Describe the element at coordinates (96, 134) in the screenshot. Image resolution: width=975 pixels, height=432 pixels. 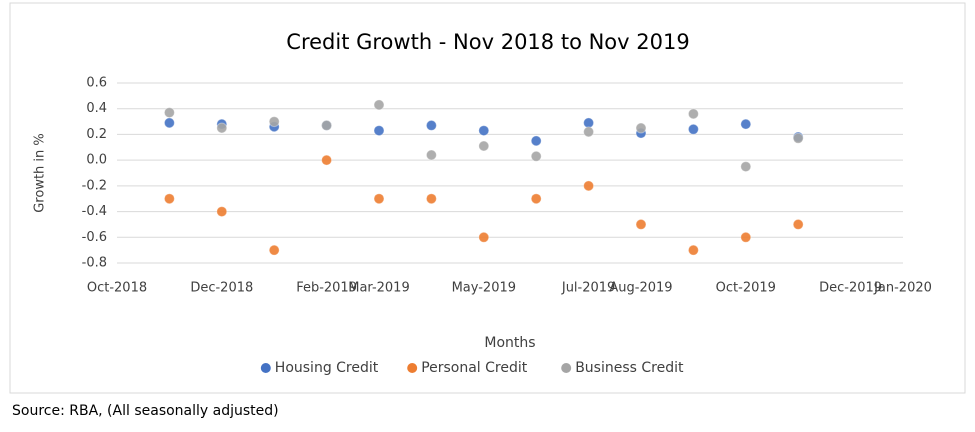
I see `y-tick-label: 0.2` at that location.